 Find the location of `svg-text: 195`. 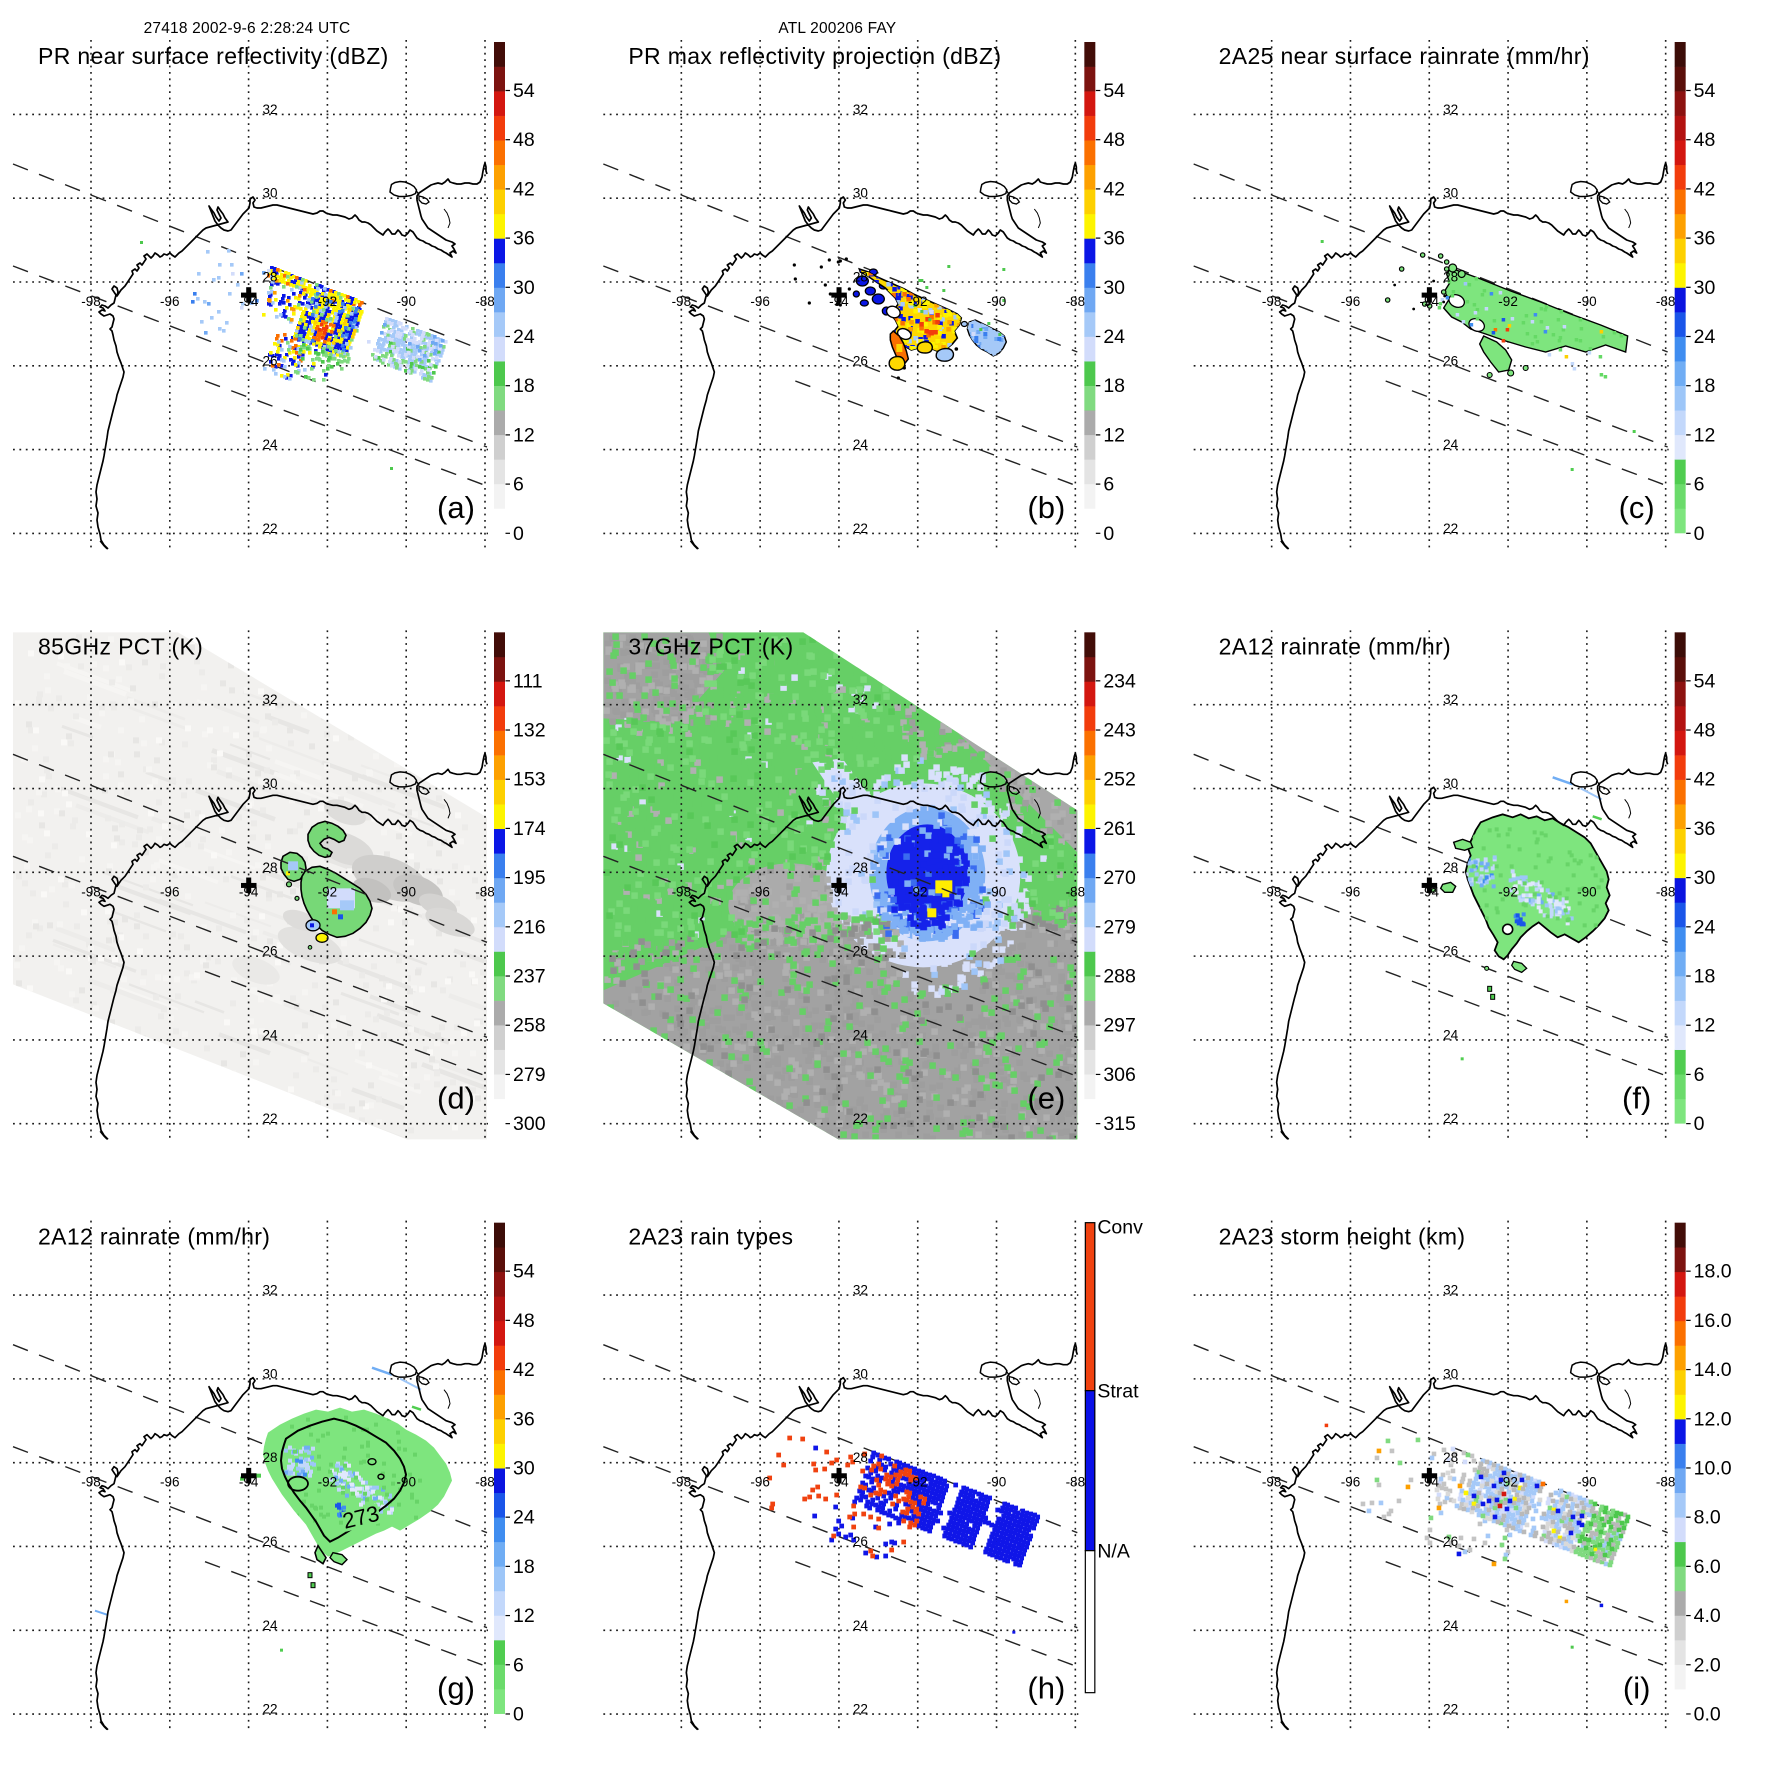

svg-text: 195 is located at coordinates (529, 878).